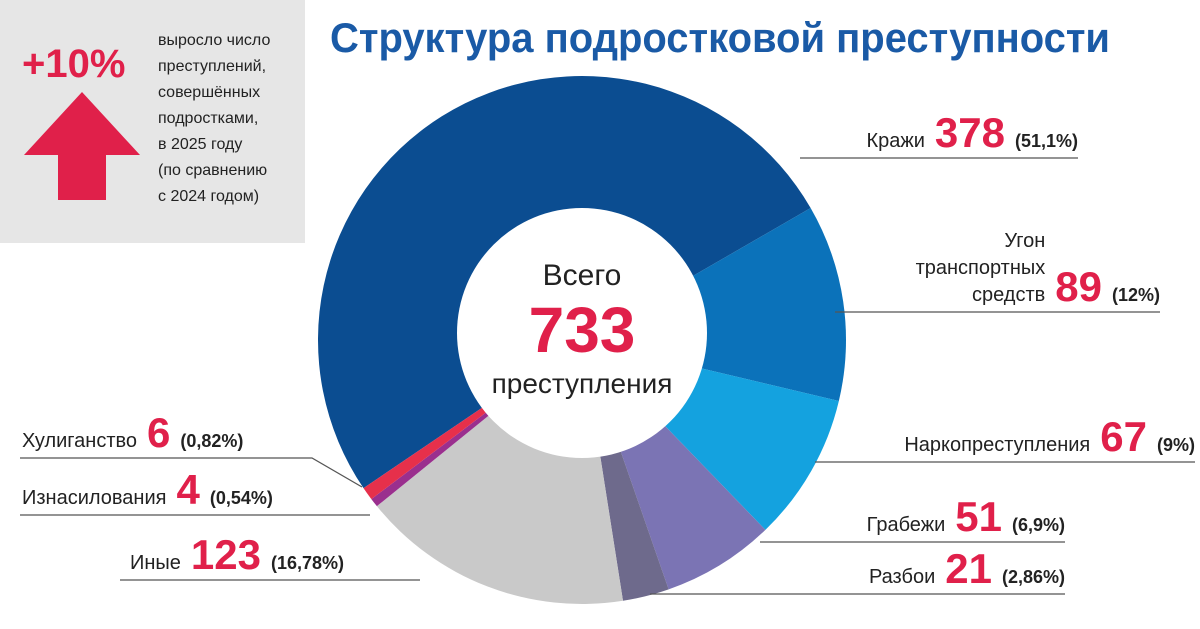  I want to click on slice-label: Изнасилования 4 (0,54%), so click(147, 490).